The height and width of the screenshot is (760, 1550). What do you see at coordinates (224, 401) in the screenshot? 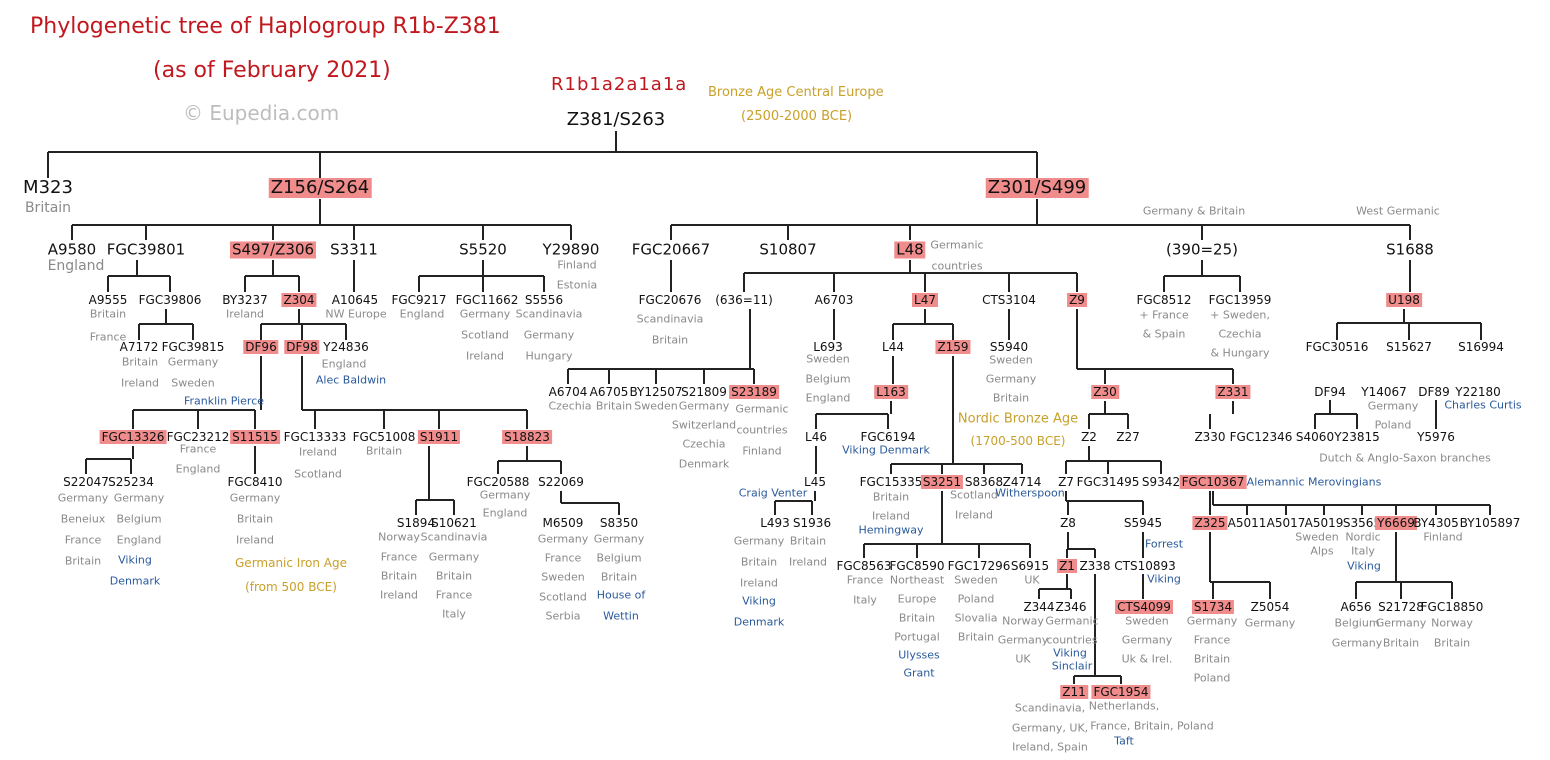
I see `note-df96-p: Franklin Pierce` at bounding box center [224, 401].